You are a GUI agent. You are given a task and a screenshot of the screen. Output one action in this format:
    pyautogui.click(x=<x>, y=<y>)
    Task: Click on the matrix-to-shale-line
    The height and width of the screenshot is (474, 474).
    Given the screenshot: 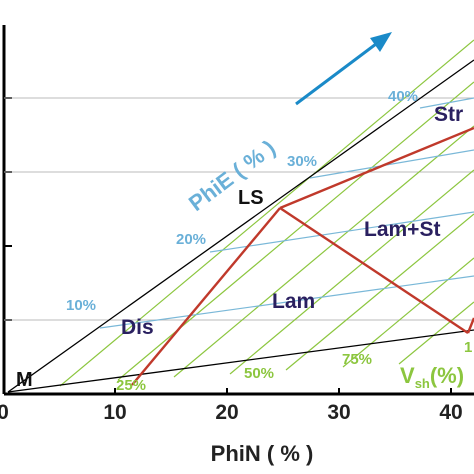 What is the action you would take?
    pyautogui.click(x=240, y=361)
    